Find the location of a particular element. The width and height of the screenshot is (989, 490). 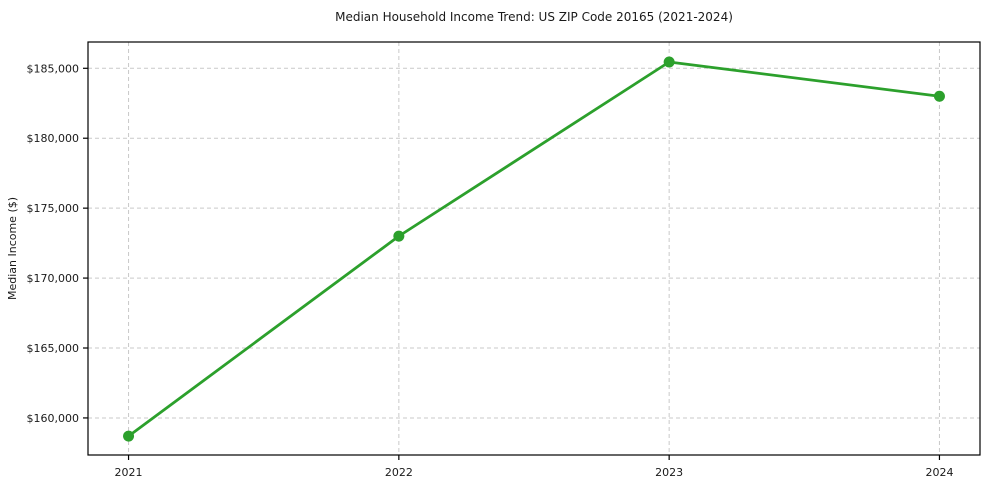

y-tick-label: $185,000 is located at coordinates (53, 68).